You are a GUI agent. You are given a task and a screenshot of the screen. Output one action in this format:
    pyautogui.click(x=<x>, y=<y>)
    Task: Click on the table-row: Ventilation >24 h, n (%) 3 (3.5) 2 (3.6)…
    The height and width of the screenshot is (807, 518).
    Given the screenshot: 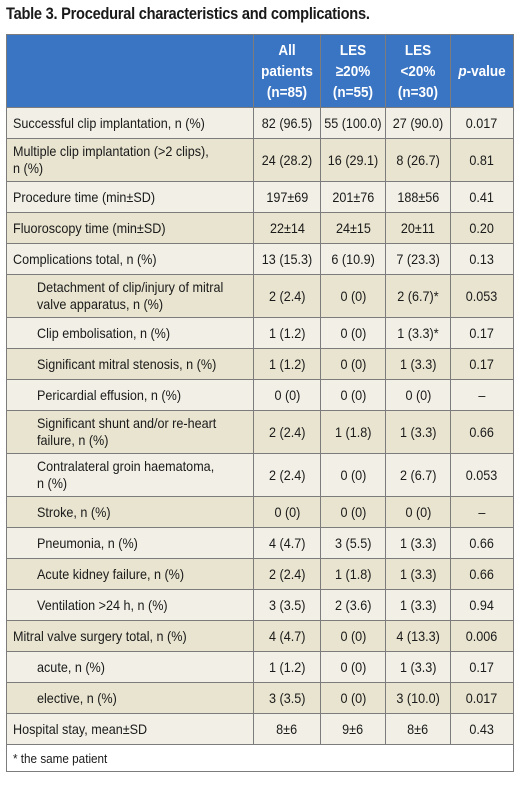 What is the action you would take?
    pyautogui.click(x=260, y=605)
    